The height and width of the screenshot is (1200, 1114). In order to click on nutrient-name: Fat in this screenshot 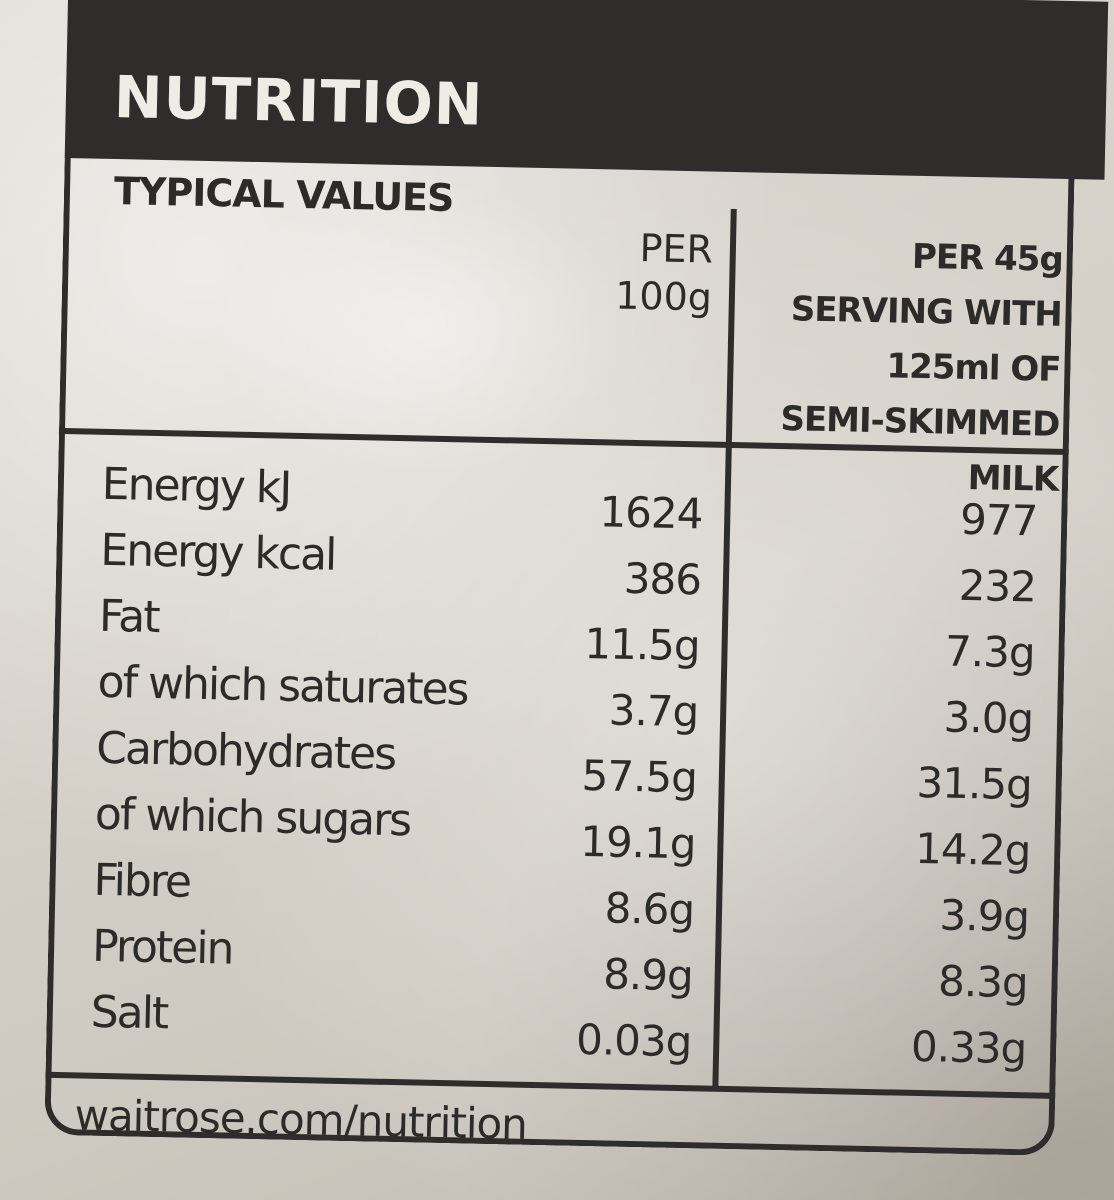, I will do `click(129, 617)`.